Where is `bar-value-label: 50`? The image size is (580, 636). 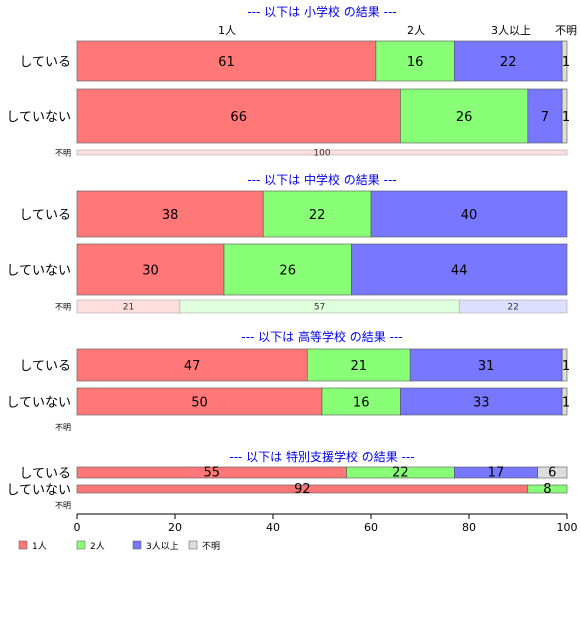
bar-value-label: 50 is located at coordinates (199, 403).